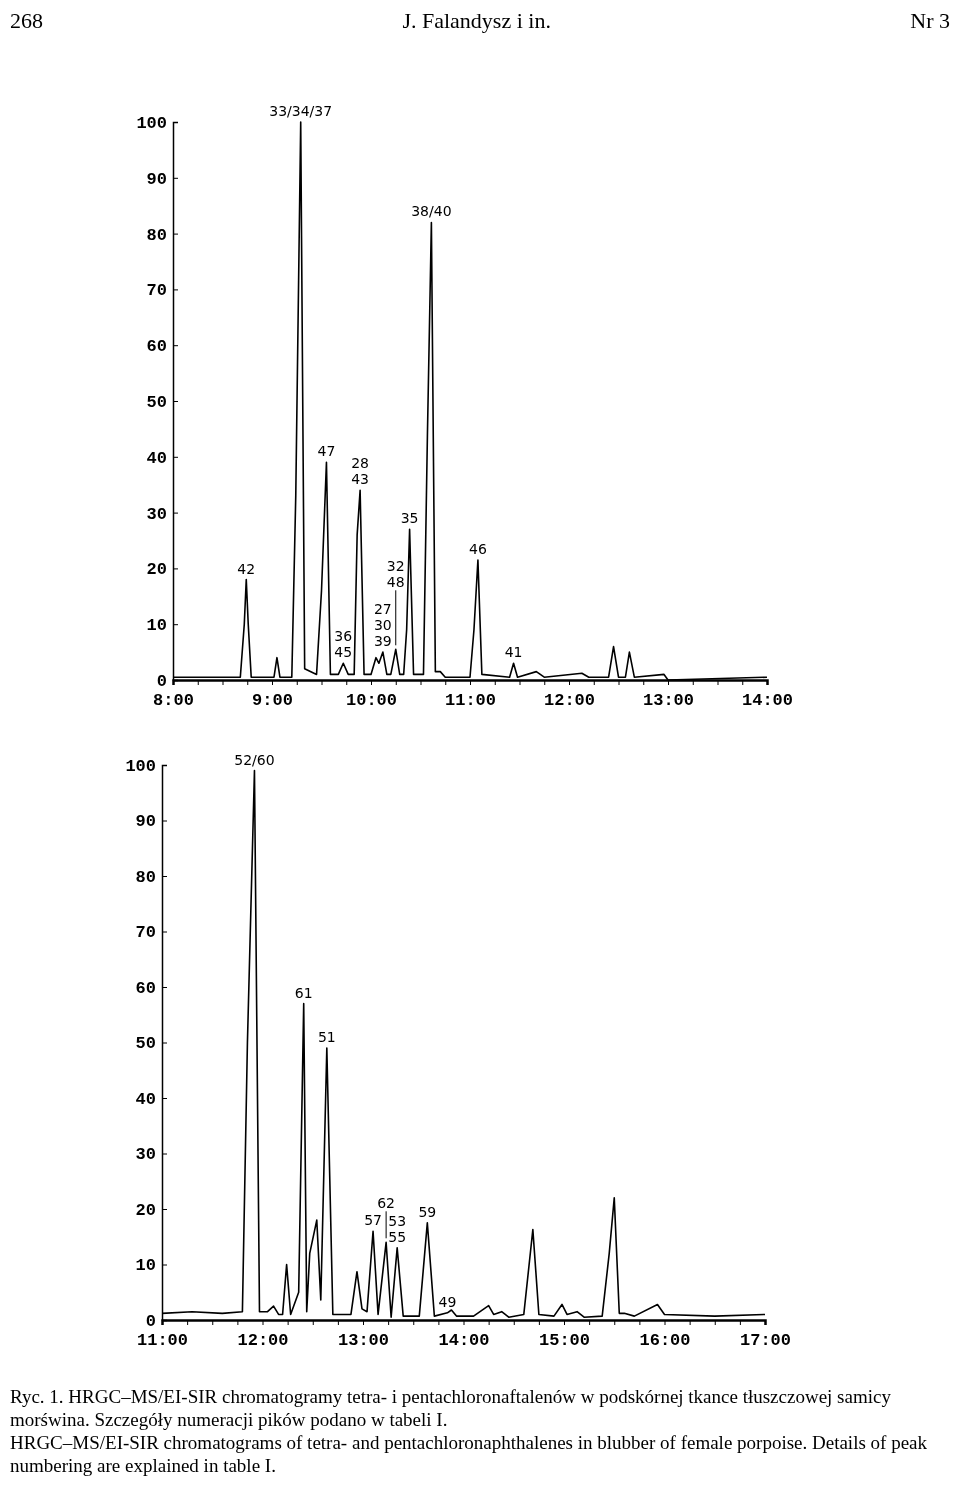 The height and width of the screenshot is (1510, 960). What do you see at coordinates (246, 568) in the screenshot?
I see `annotation: 42` at bounding box center [246, 568].